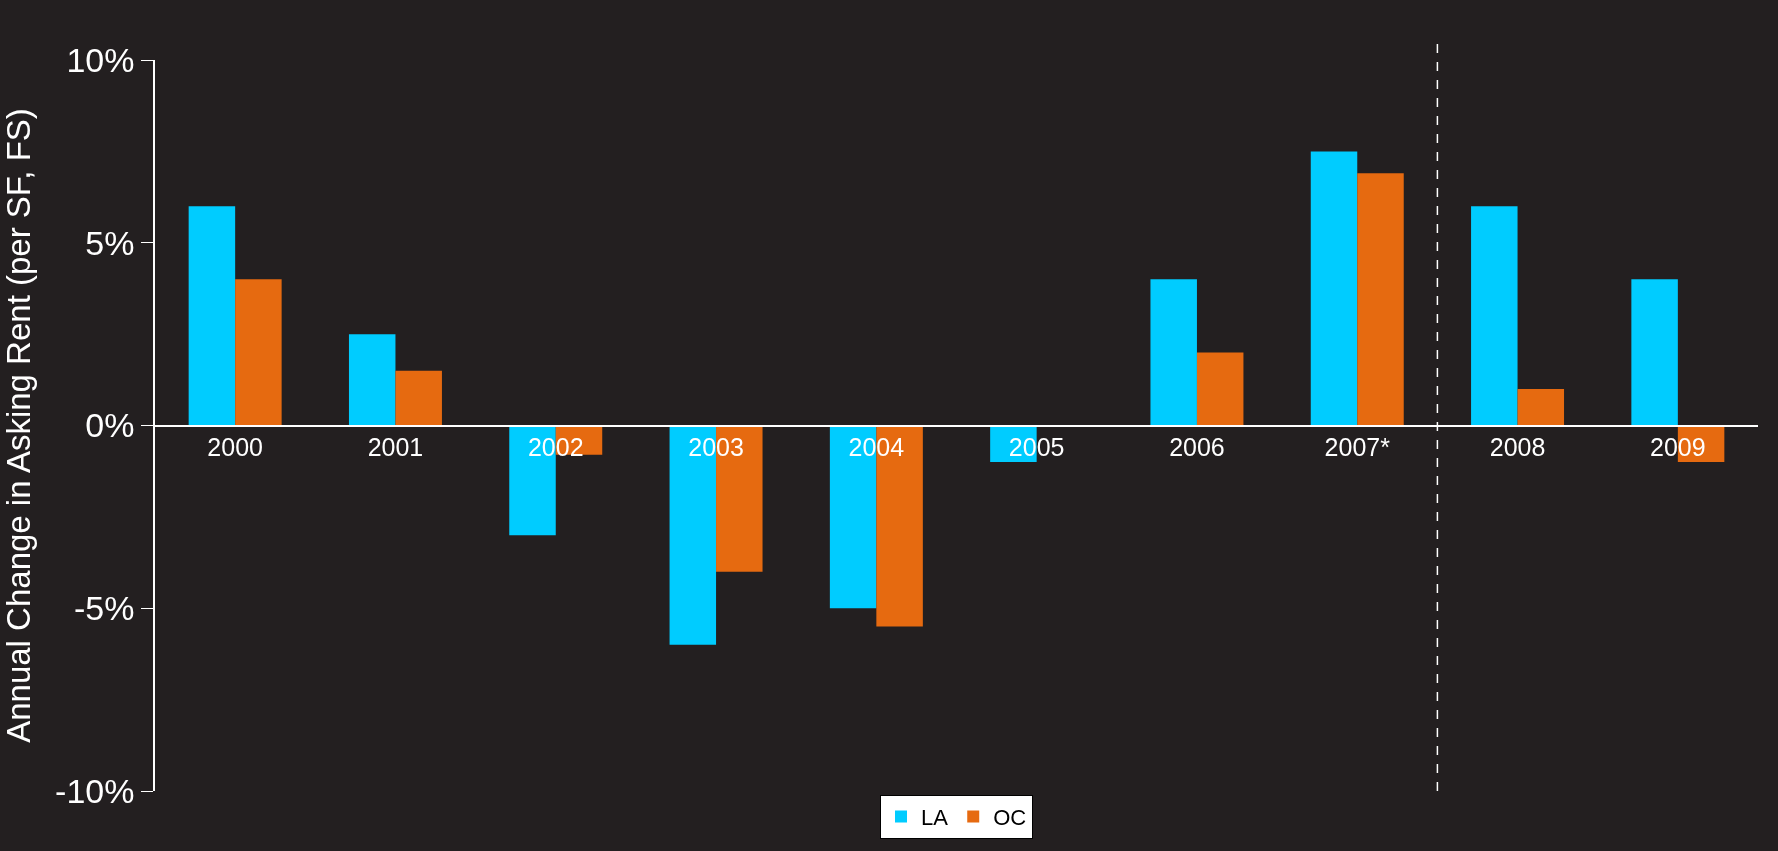 This screenshot has width=1778, height=851. Describe the element at coordinates (395, 447) in the screenshot. I see `x-tick-label: 2001` at that location.